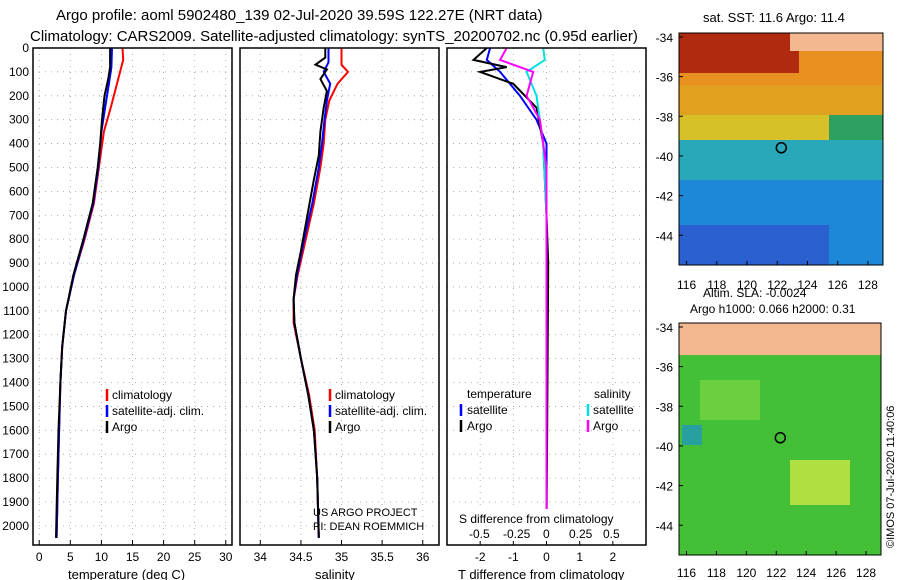  What do you see at coordinates (19, 167) in the screenshot?
I see `depth-tick-label: 500` at bounding box center [19, 167].